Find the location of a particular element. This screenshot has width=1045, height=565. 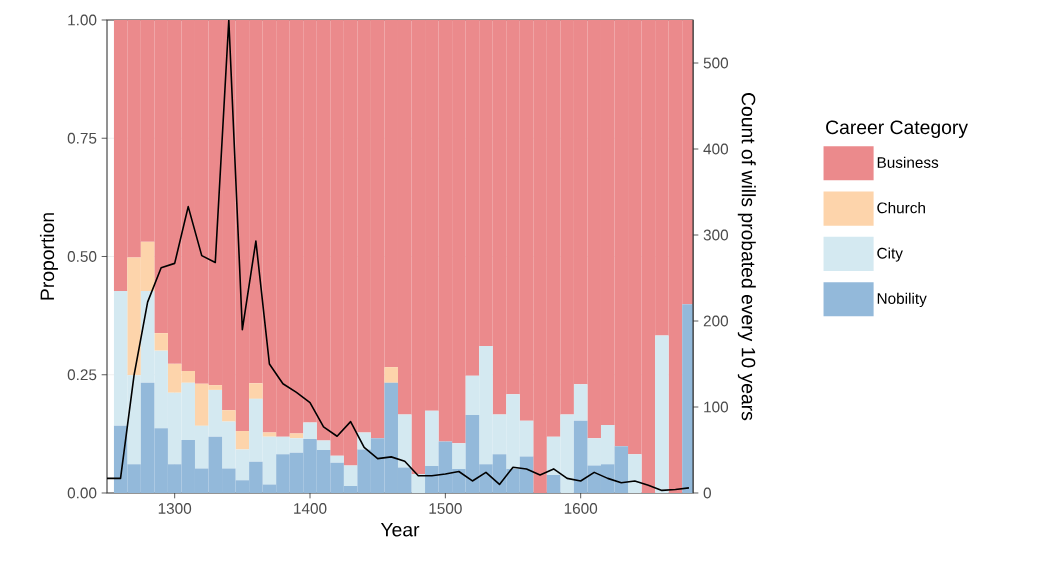

legend-label: Business is located at coordinates (908, 162).